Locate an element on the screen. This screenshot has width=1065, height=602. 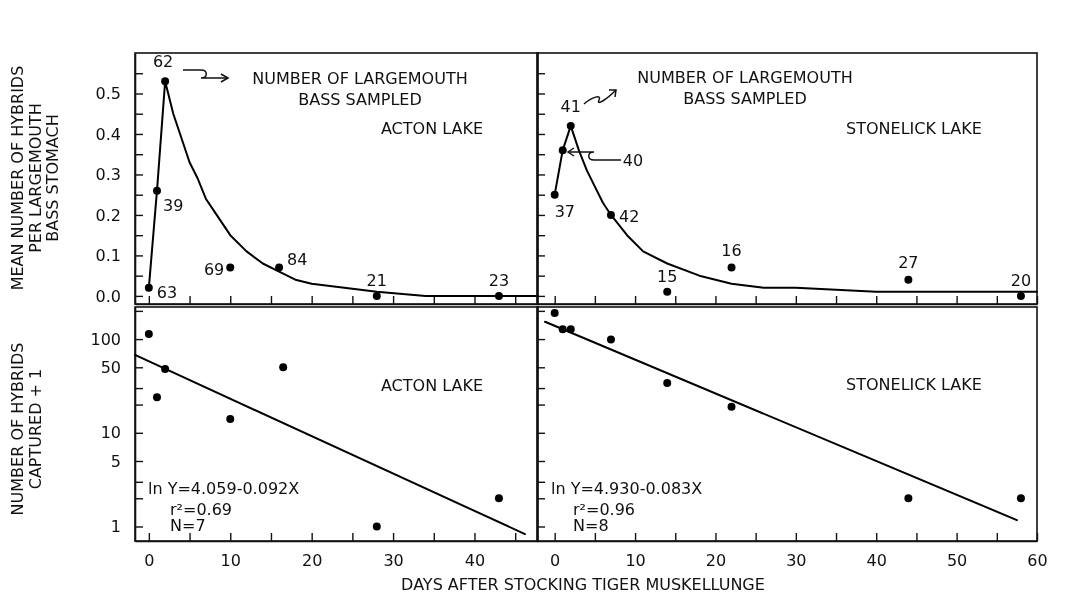
annotation: ln Y=4.930-0.083X is located at coordinates (627, 488).